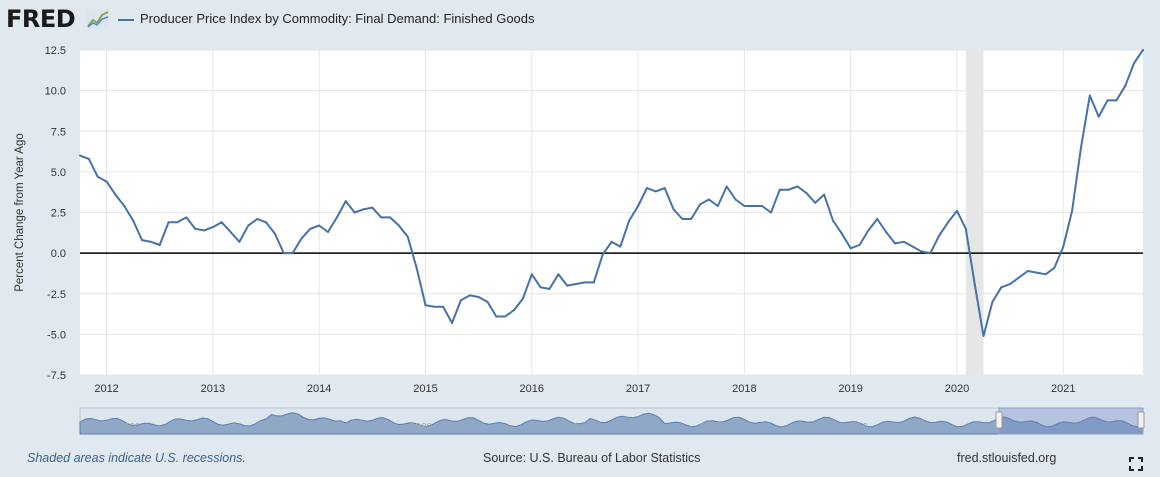 This screenshot has width=1160, height=477. I want to click on legend-series-swatch, so click(126, 19).